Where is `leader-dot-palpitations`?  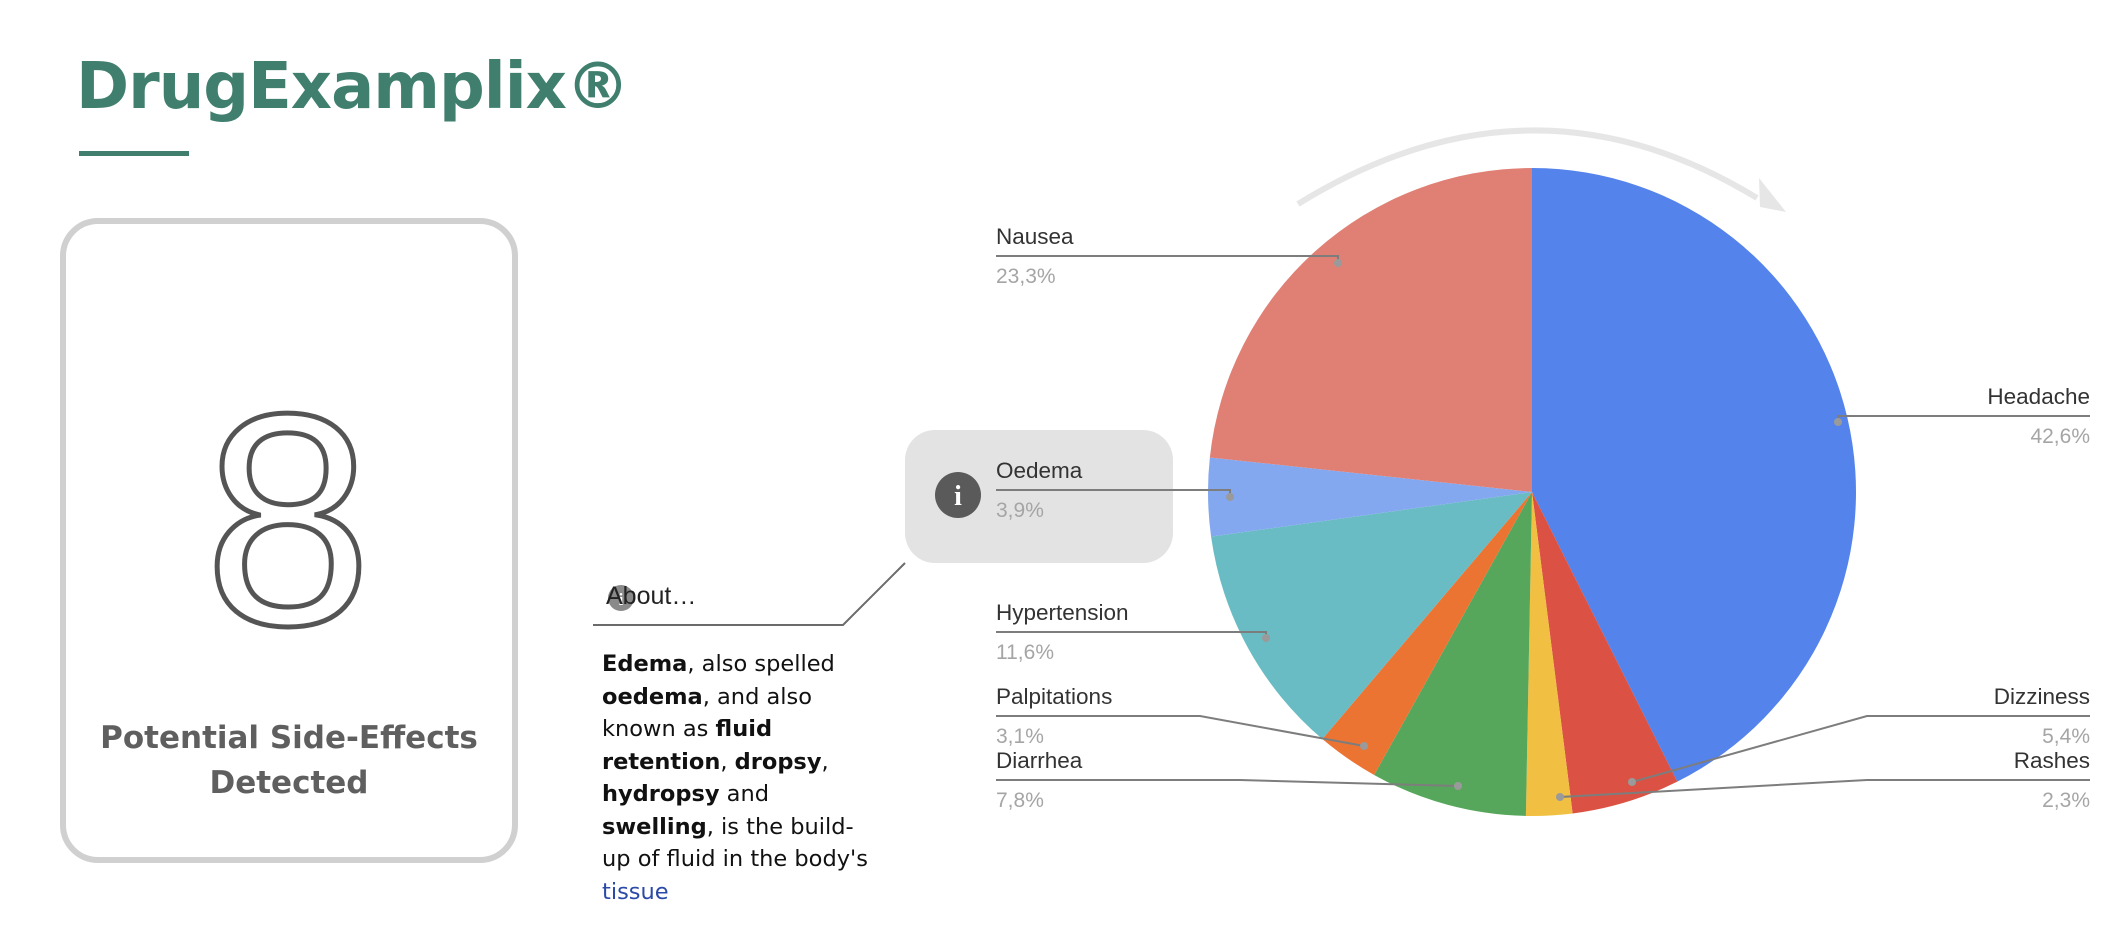
leader-dot-palpitations is located at coordinates (1364, 746).